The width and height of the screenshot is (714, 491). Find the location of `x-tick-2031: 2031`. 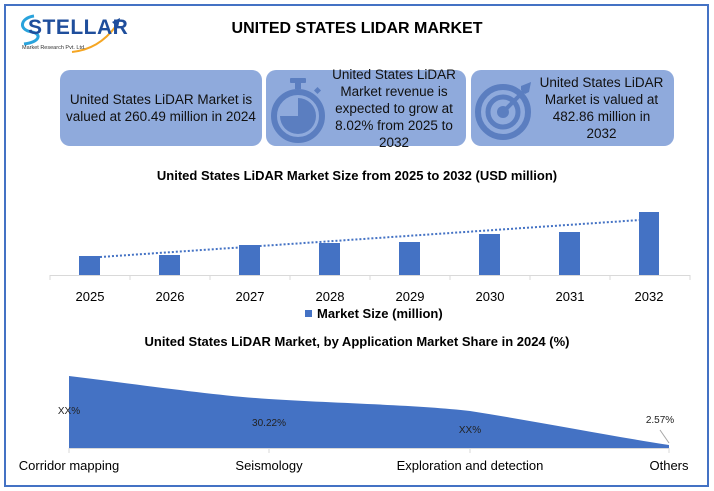

x-tick-2031: 2031 is located at coordinates (570, 296).